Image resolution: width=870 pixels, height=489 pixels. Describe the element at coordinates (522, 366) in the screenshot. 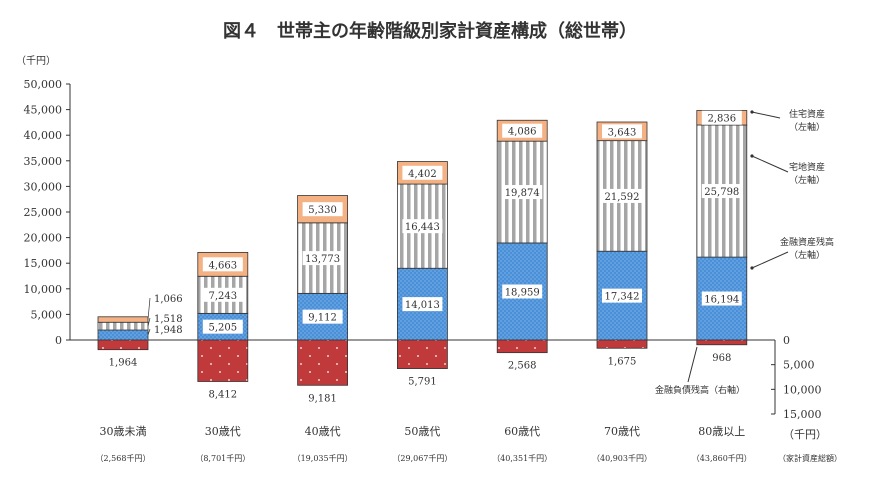

I see `value-label: 2,568` at that location.